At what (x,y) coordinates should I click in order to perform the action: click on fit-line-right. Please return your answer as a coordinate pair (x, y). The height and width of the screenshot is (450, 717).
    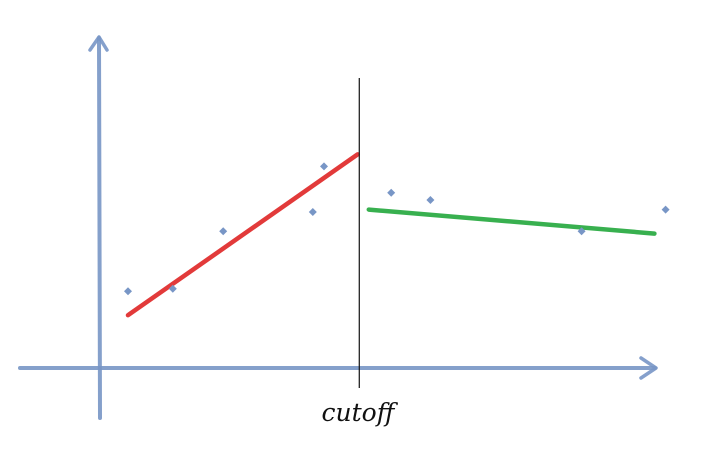
    Looking at the image, I should click on (511, 221).